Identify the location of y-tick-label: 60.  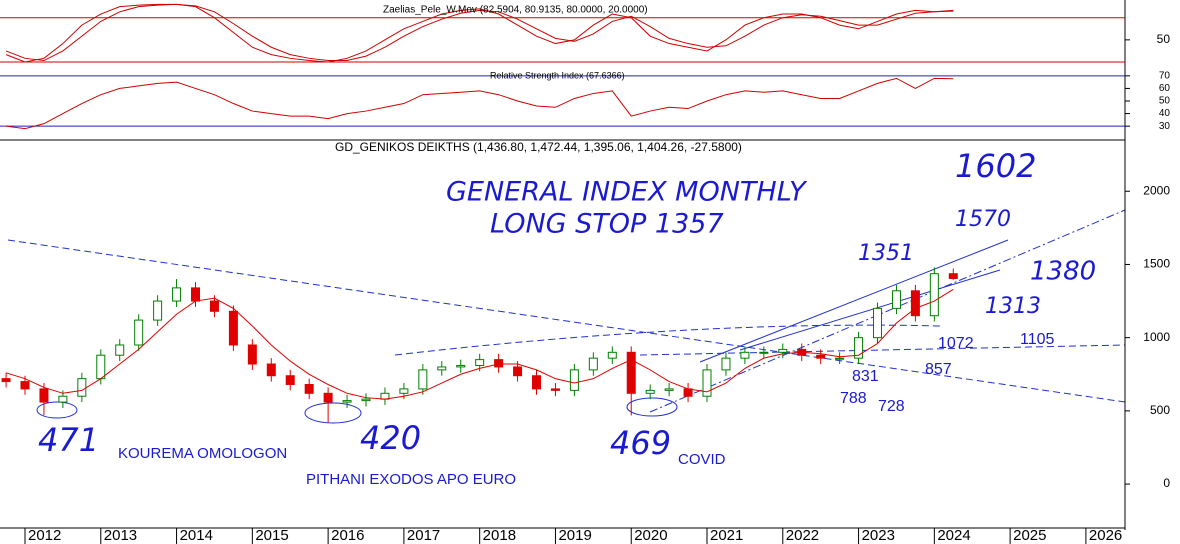
(1165, 88).